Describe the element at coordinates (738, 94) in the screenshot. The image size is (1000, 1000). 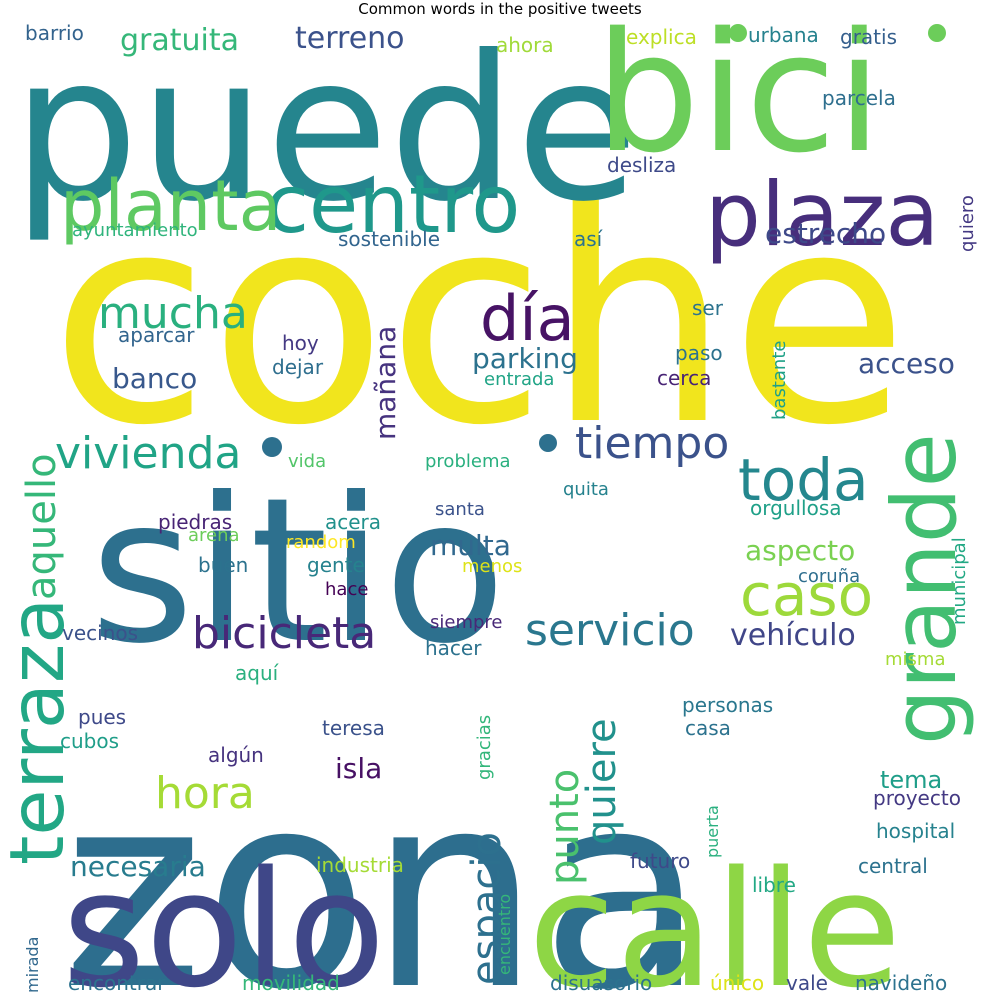
I see `word-cloud-word: bici` at that location.